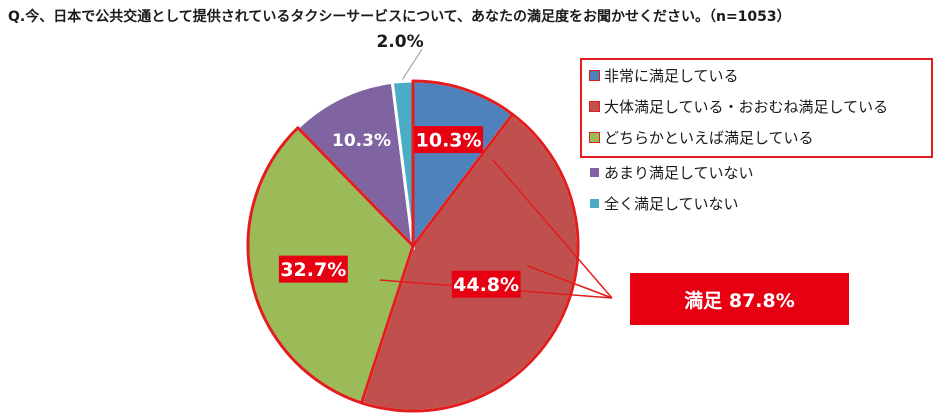  Describe the element at coordinates (671, 203) in the screenshot. I see `legend-label: 全く満足していない` at that location.